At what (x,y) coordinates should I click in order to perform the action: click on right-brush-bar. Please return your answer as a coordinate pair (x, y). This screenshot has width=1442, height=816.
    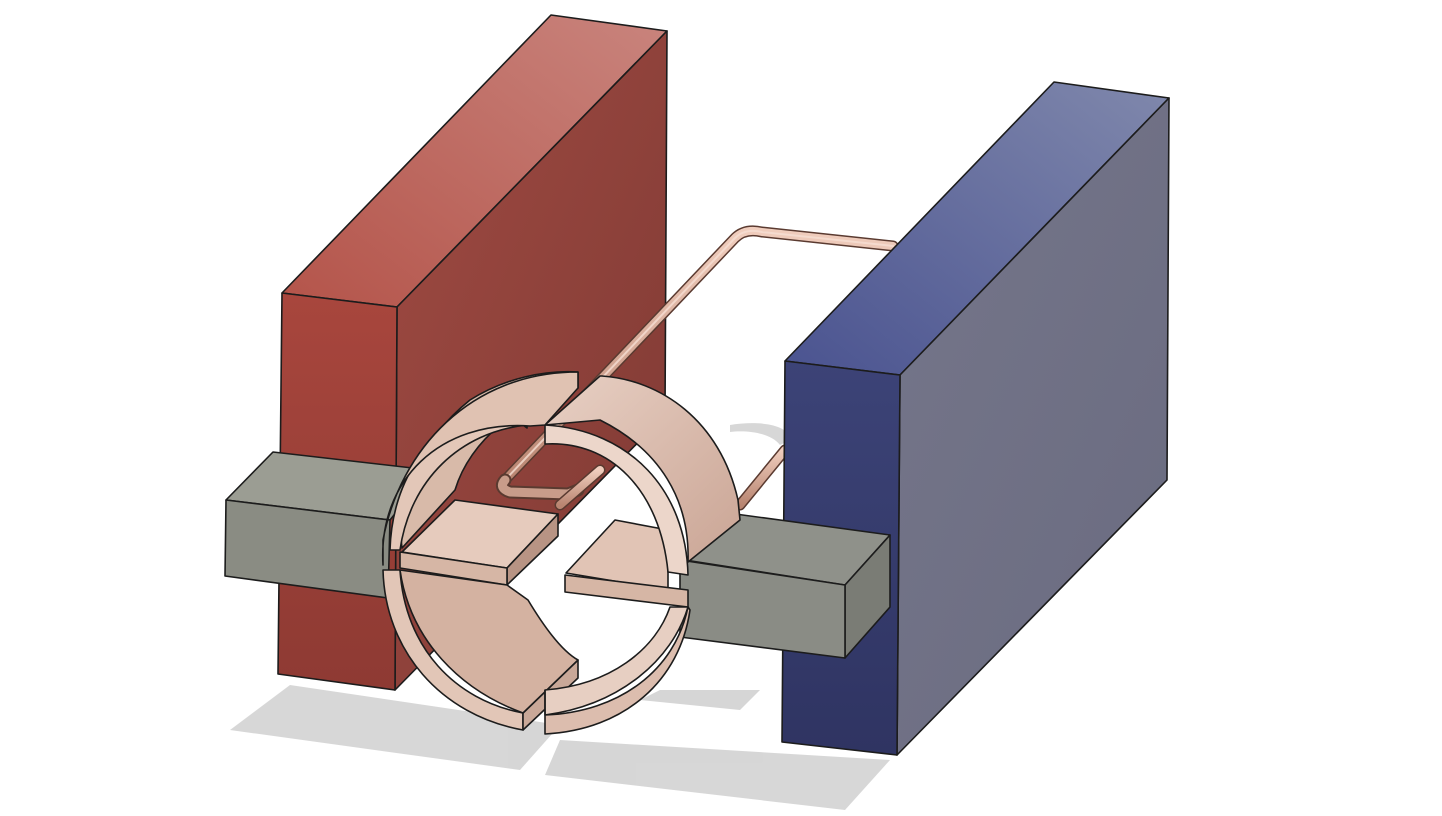
    Looking at the image, I should click on (785, 585).